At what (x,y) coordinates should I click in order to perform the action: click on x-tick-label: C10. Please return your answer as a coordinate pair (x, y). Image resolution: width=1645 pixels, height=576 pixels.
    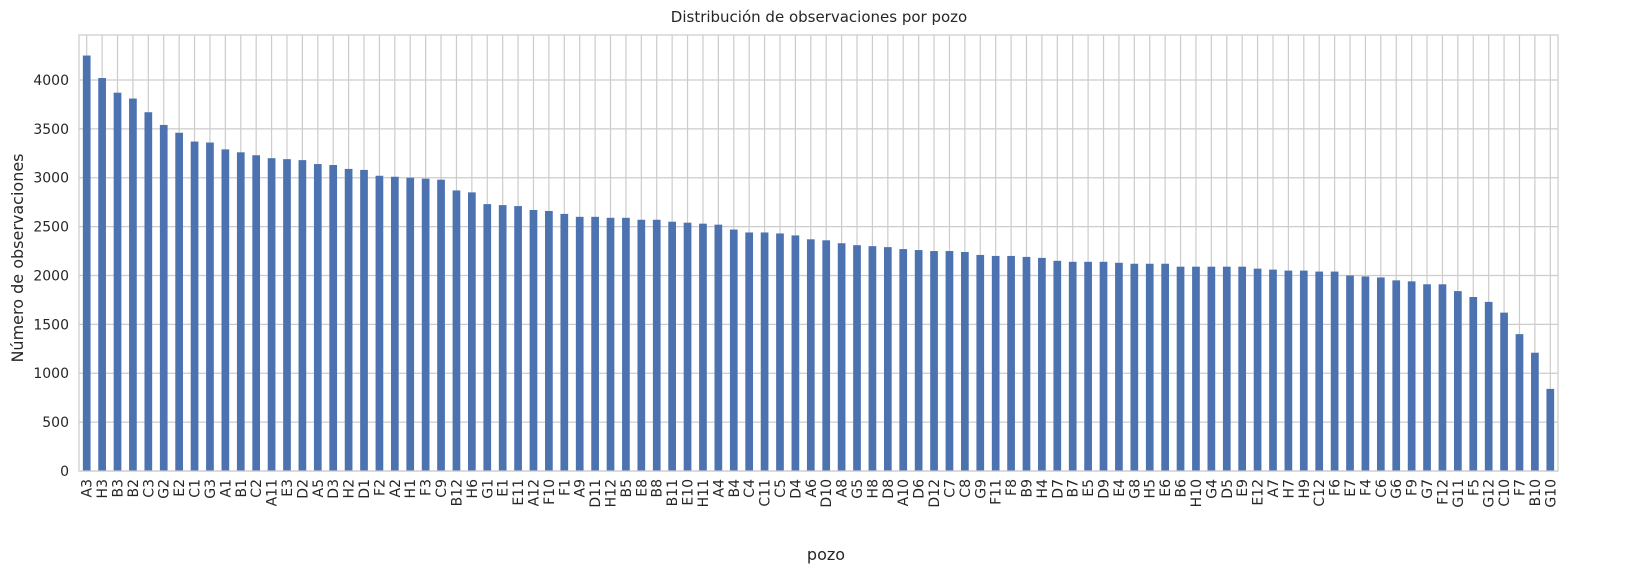
    Looking at the image, I should click on (1505, 493).